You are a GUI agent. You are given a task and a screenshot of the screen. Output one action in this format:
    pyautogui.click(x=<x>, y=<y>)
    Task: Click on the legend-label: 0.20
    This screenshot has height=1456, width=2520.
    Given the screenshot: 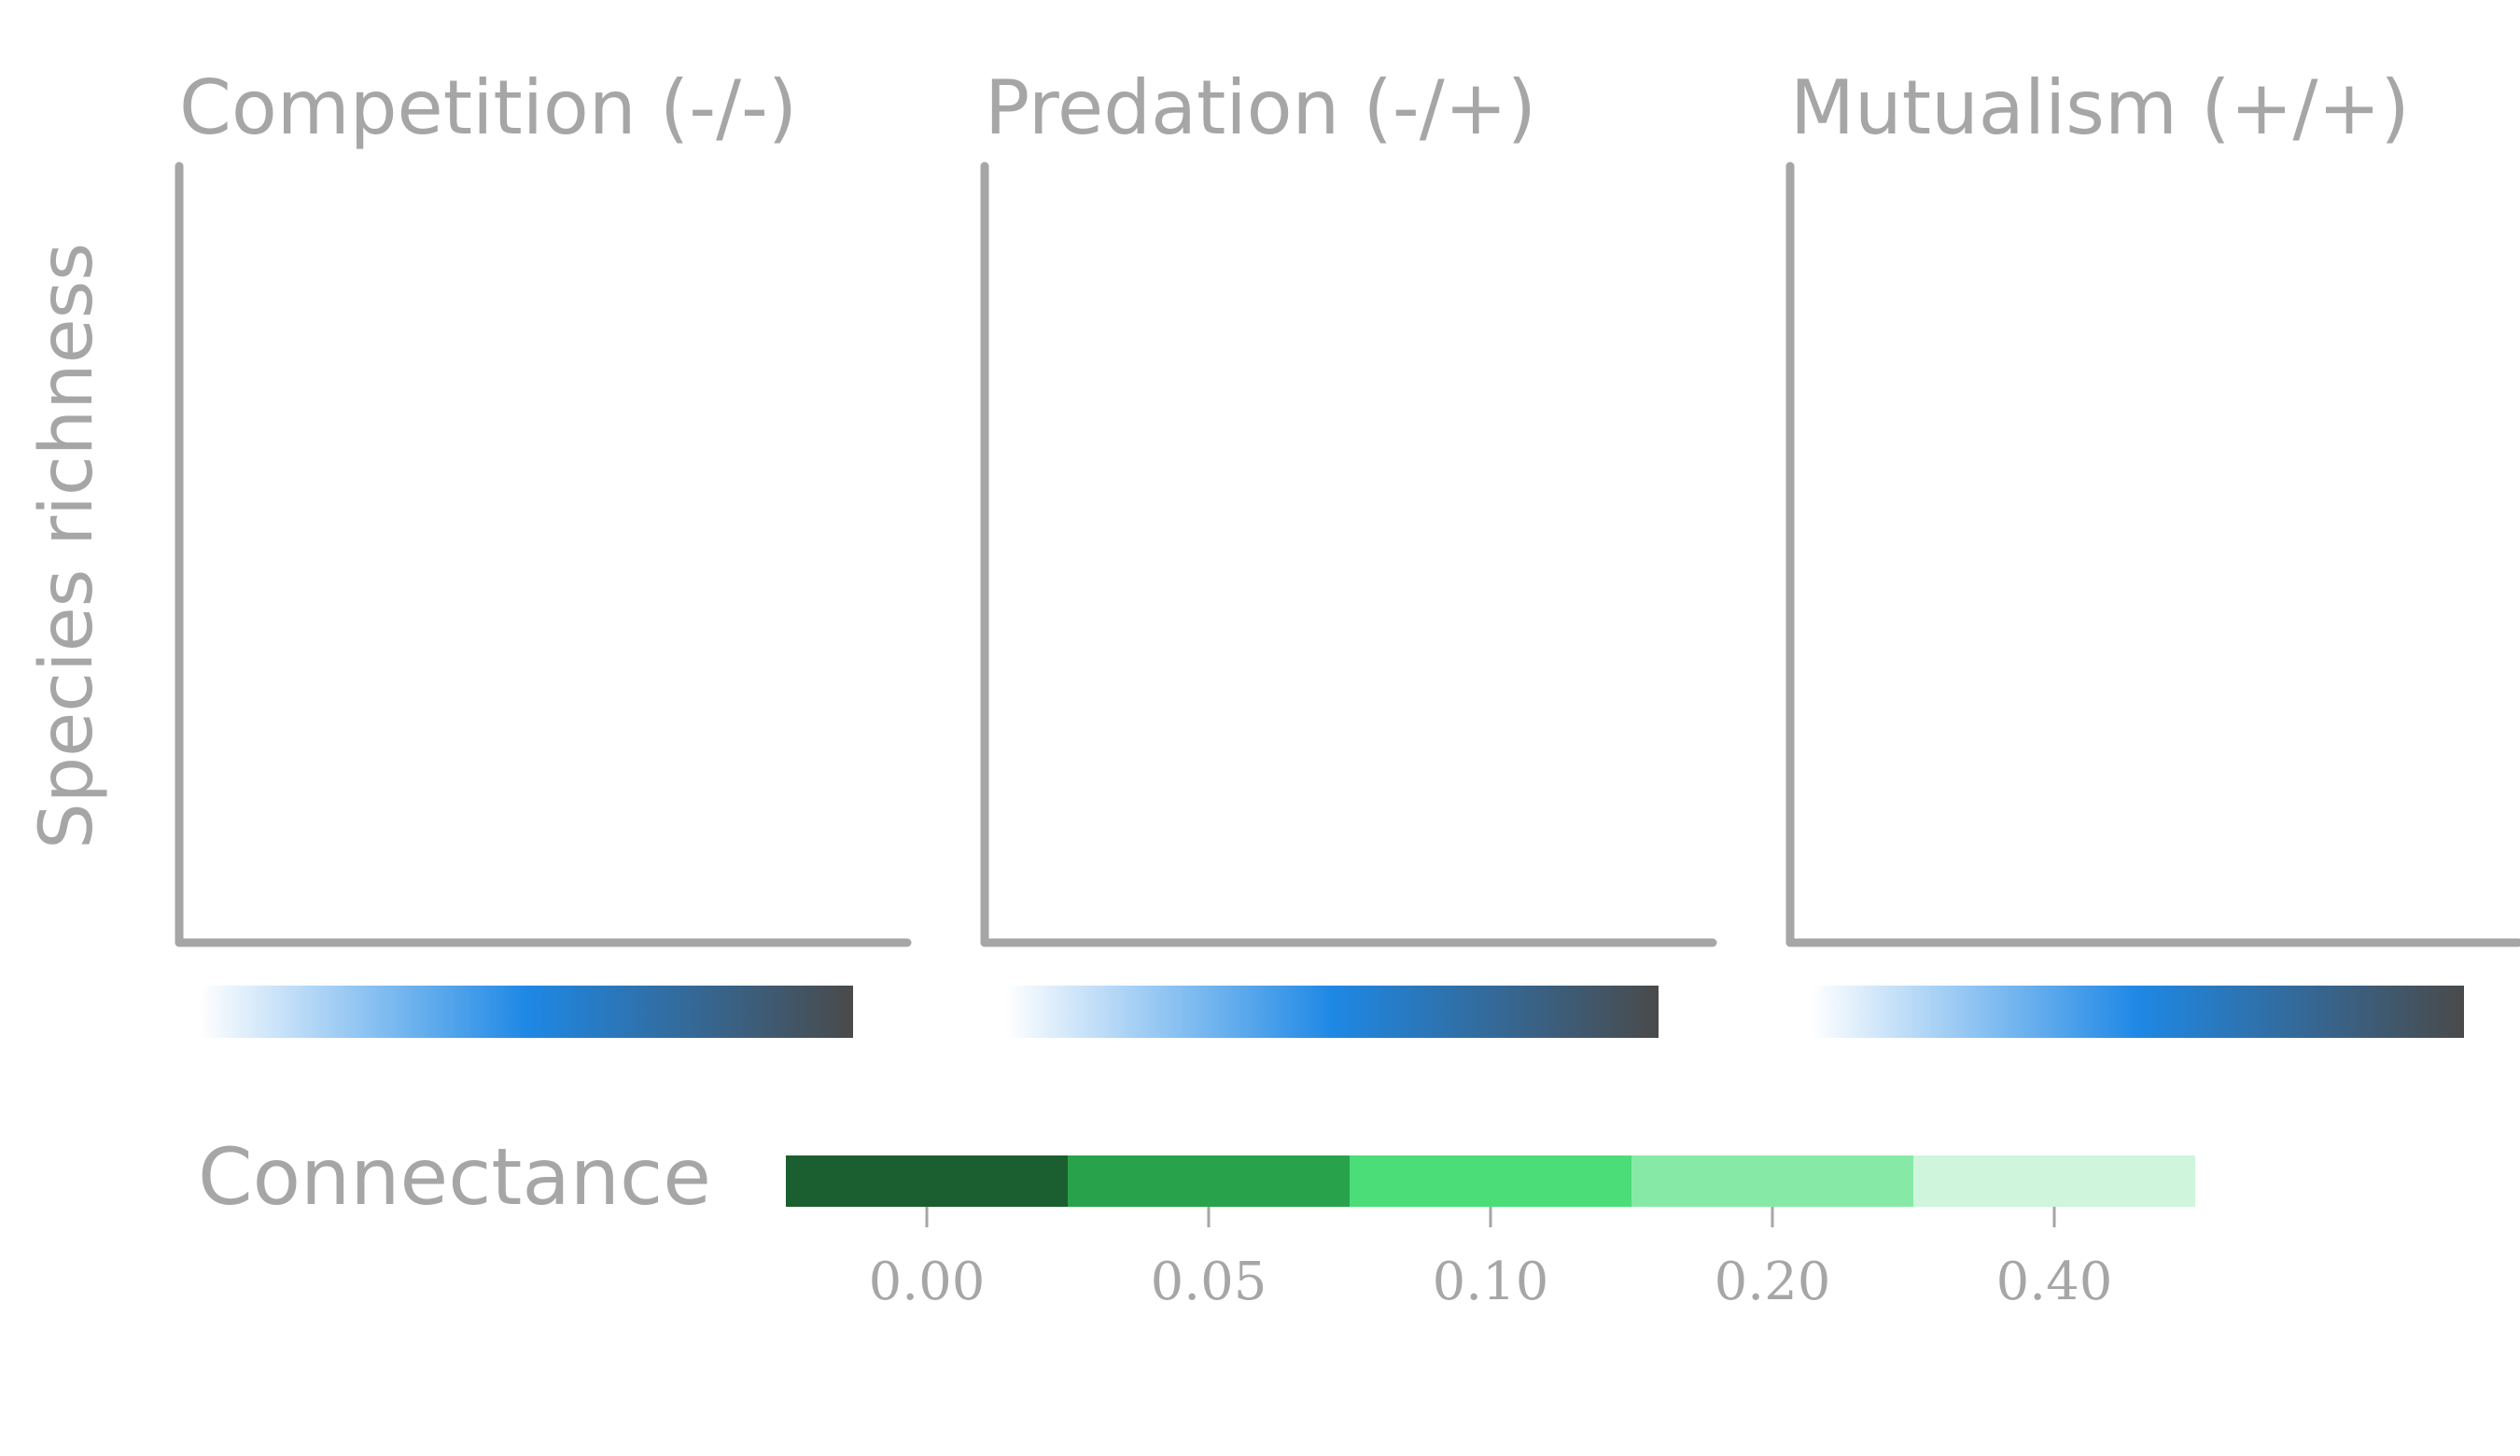 What is the action you would take?
    pyautogui.click(x=1773, y=1282)
    